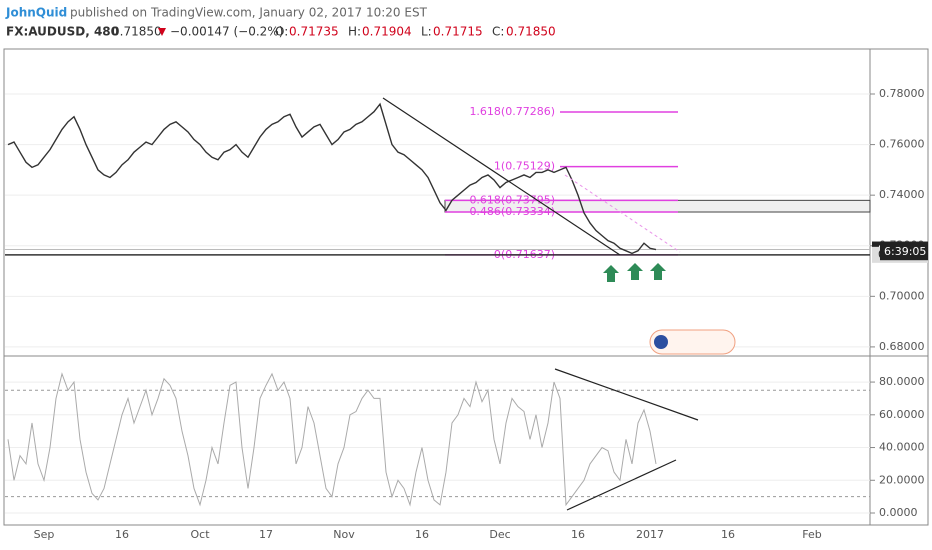 The height and width of the screenshot is (550, 932). What do you see at coordinates (36, 13) in the screenshot?
I see `author: JohnQuid` at bounding box center [36, 13].